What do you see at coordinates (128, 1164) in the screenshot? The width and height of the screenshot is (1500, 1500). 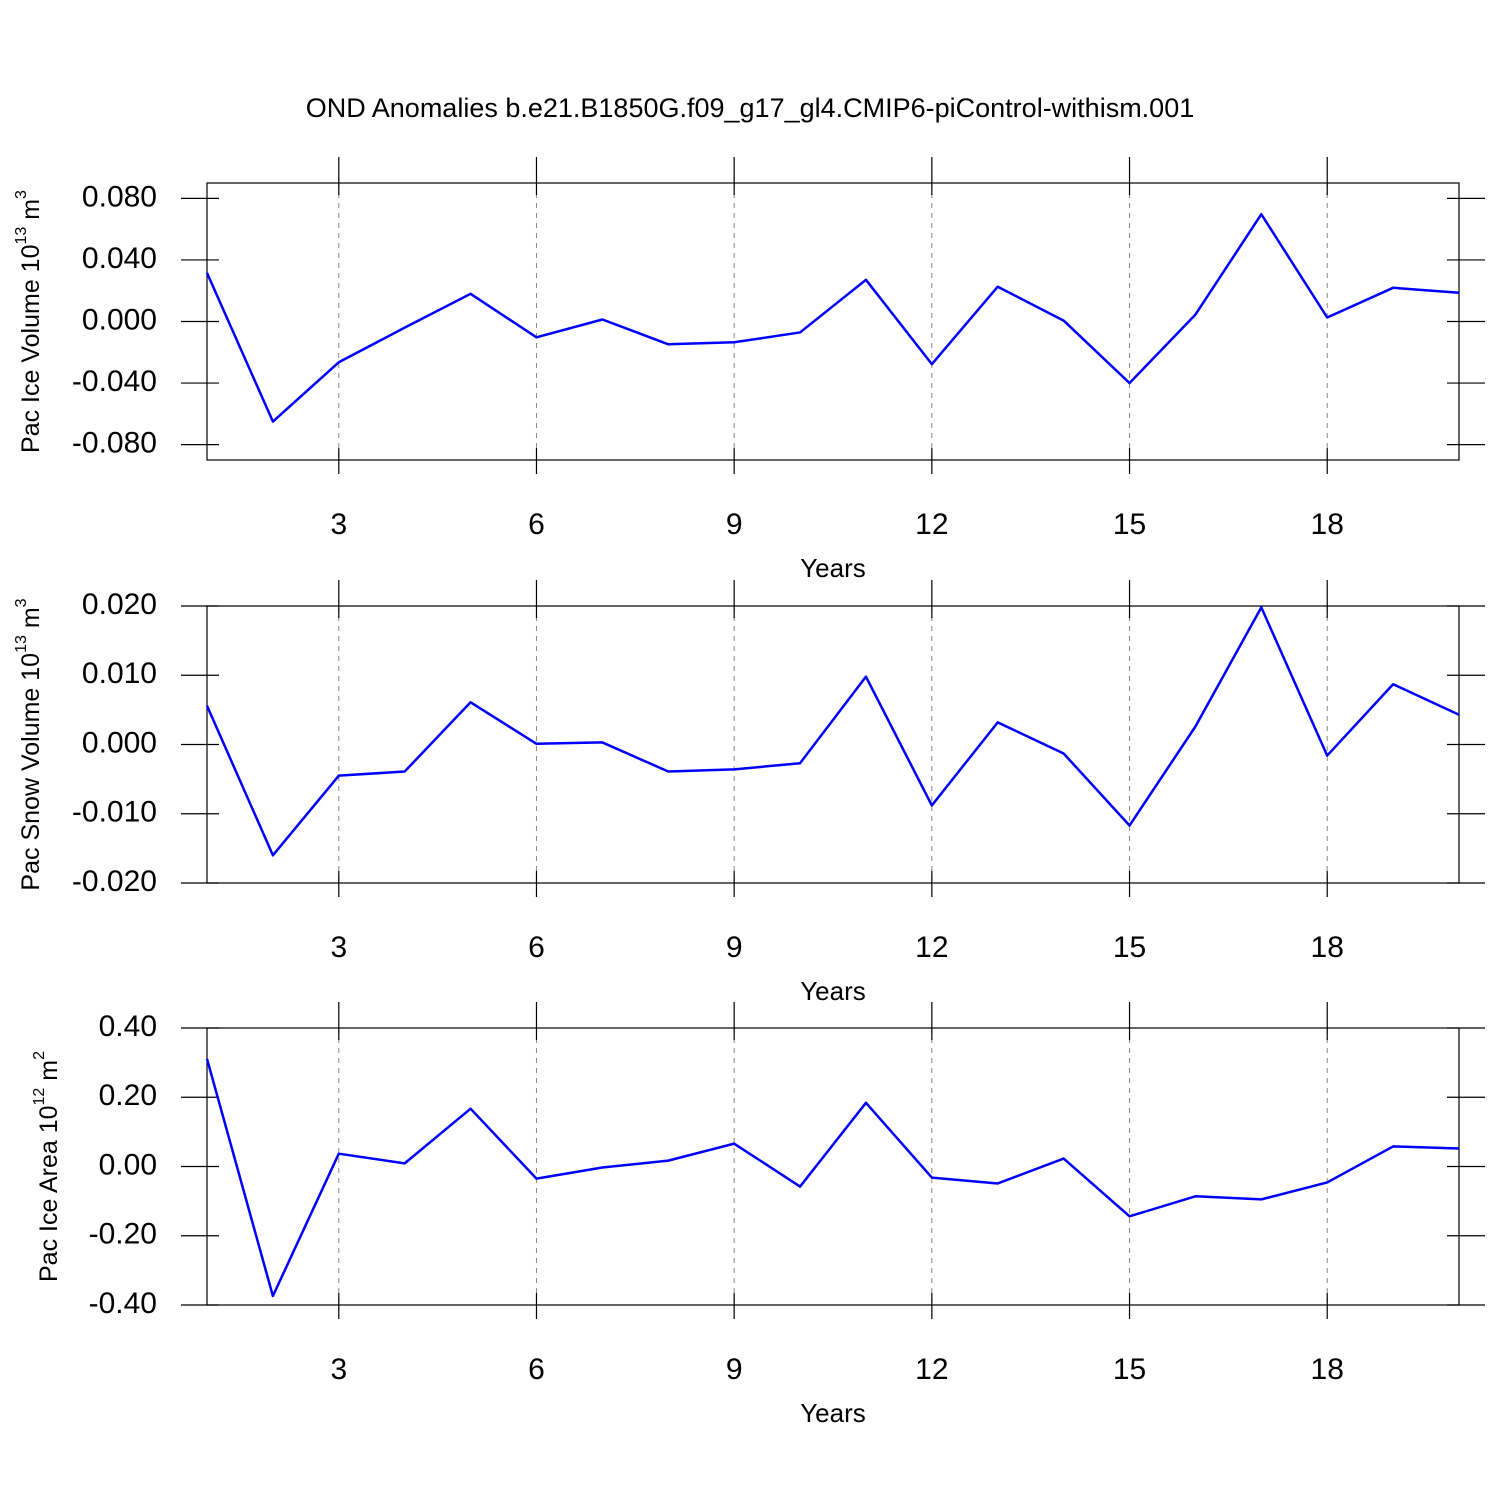 I see `y-tick-label: 0.00` at bounding box center [128, 1164].